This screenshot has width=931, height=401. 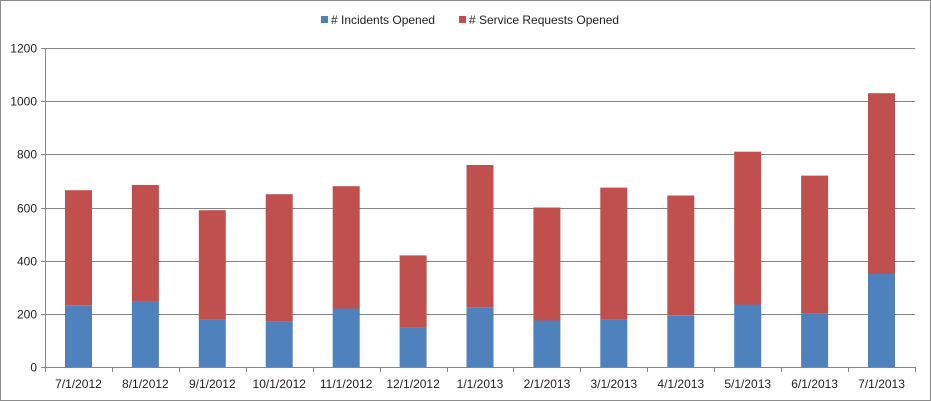 I want to click on legend-label: # Incidents Opened, so click(x=383, y=20).